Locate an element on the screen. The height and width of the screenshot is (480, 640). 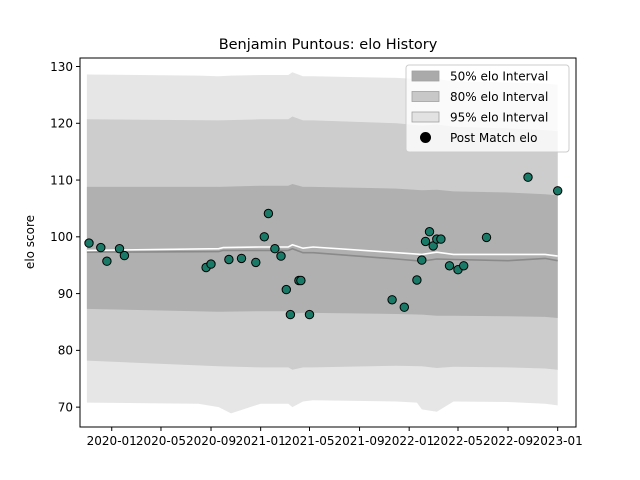
y-tick-label: 120 is located at coordinates (61, 124).